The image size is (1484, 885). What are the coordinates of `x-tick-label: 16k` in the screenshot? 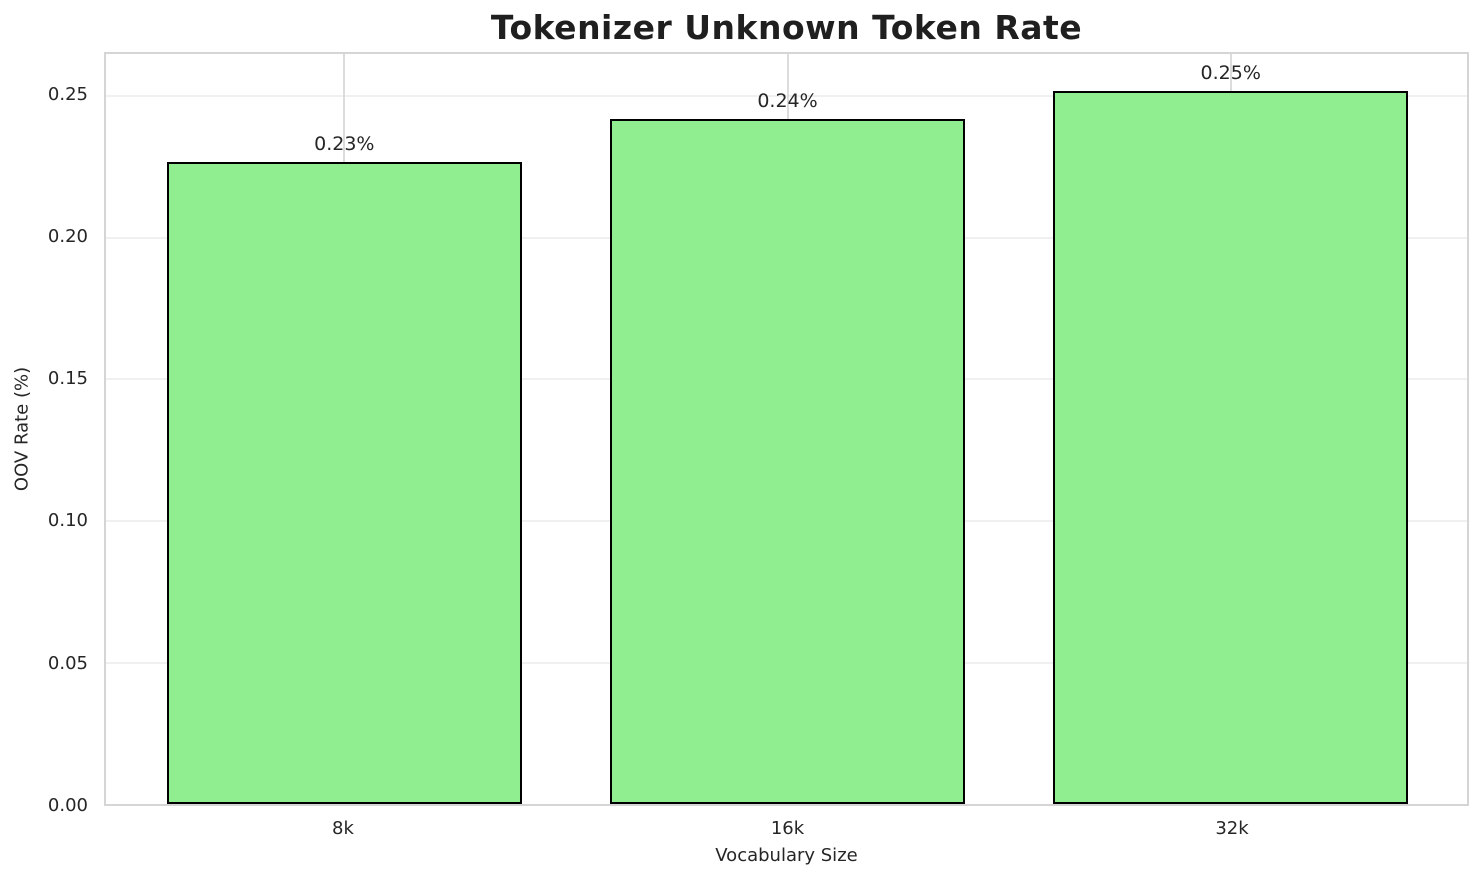 It's located at (787, 828).